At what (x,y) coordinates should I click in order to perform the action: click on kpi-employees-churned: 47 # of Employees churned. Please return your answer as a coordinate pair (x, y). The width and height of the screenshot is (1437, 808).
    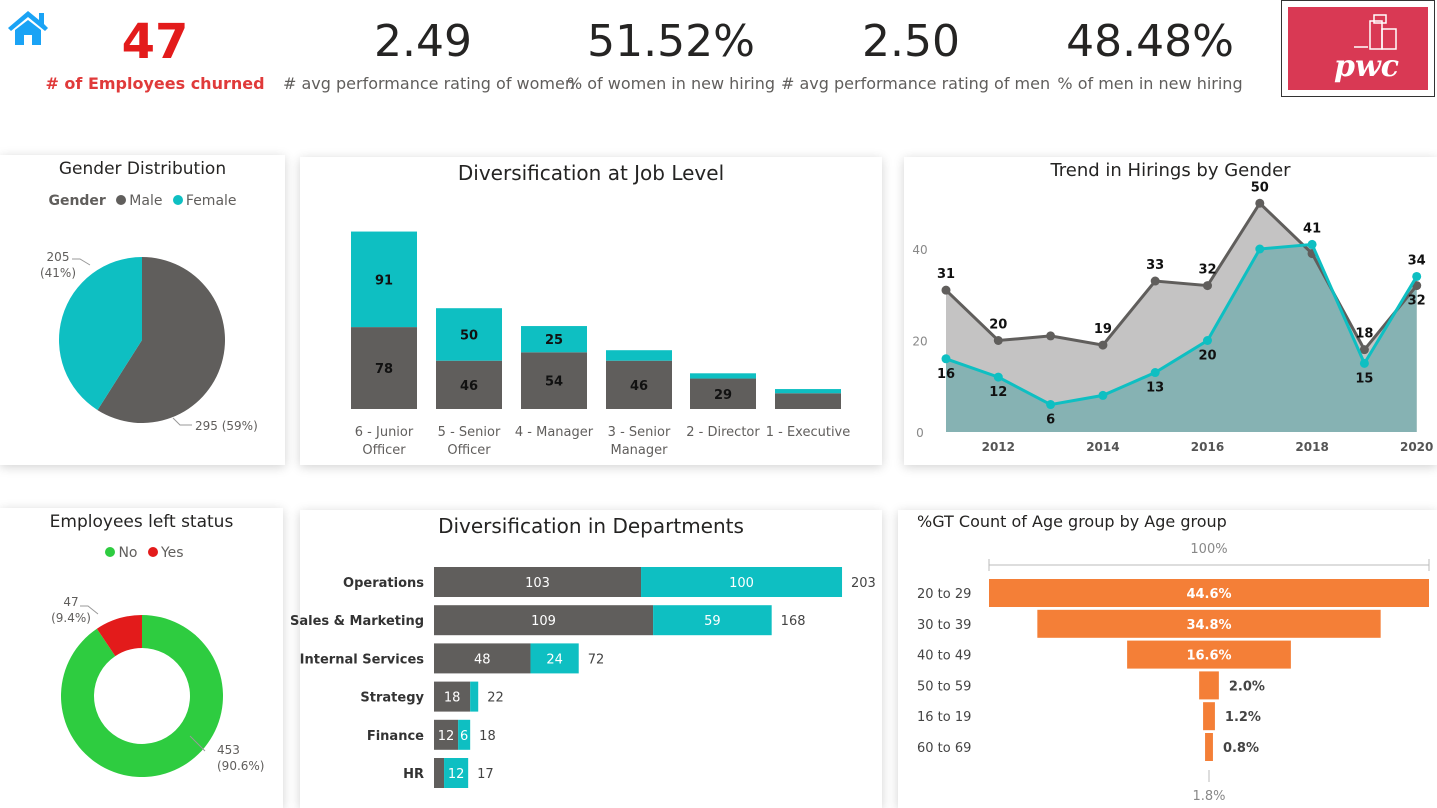
    Looking at the image, I should click on (155, 54).